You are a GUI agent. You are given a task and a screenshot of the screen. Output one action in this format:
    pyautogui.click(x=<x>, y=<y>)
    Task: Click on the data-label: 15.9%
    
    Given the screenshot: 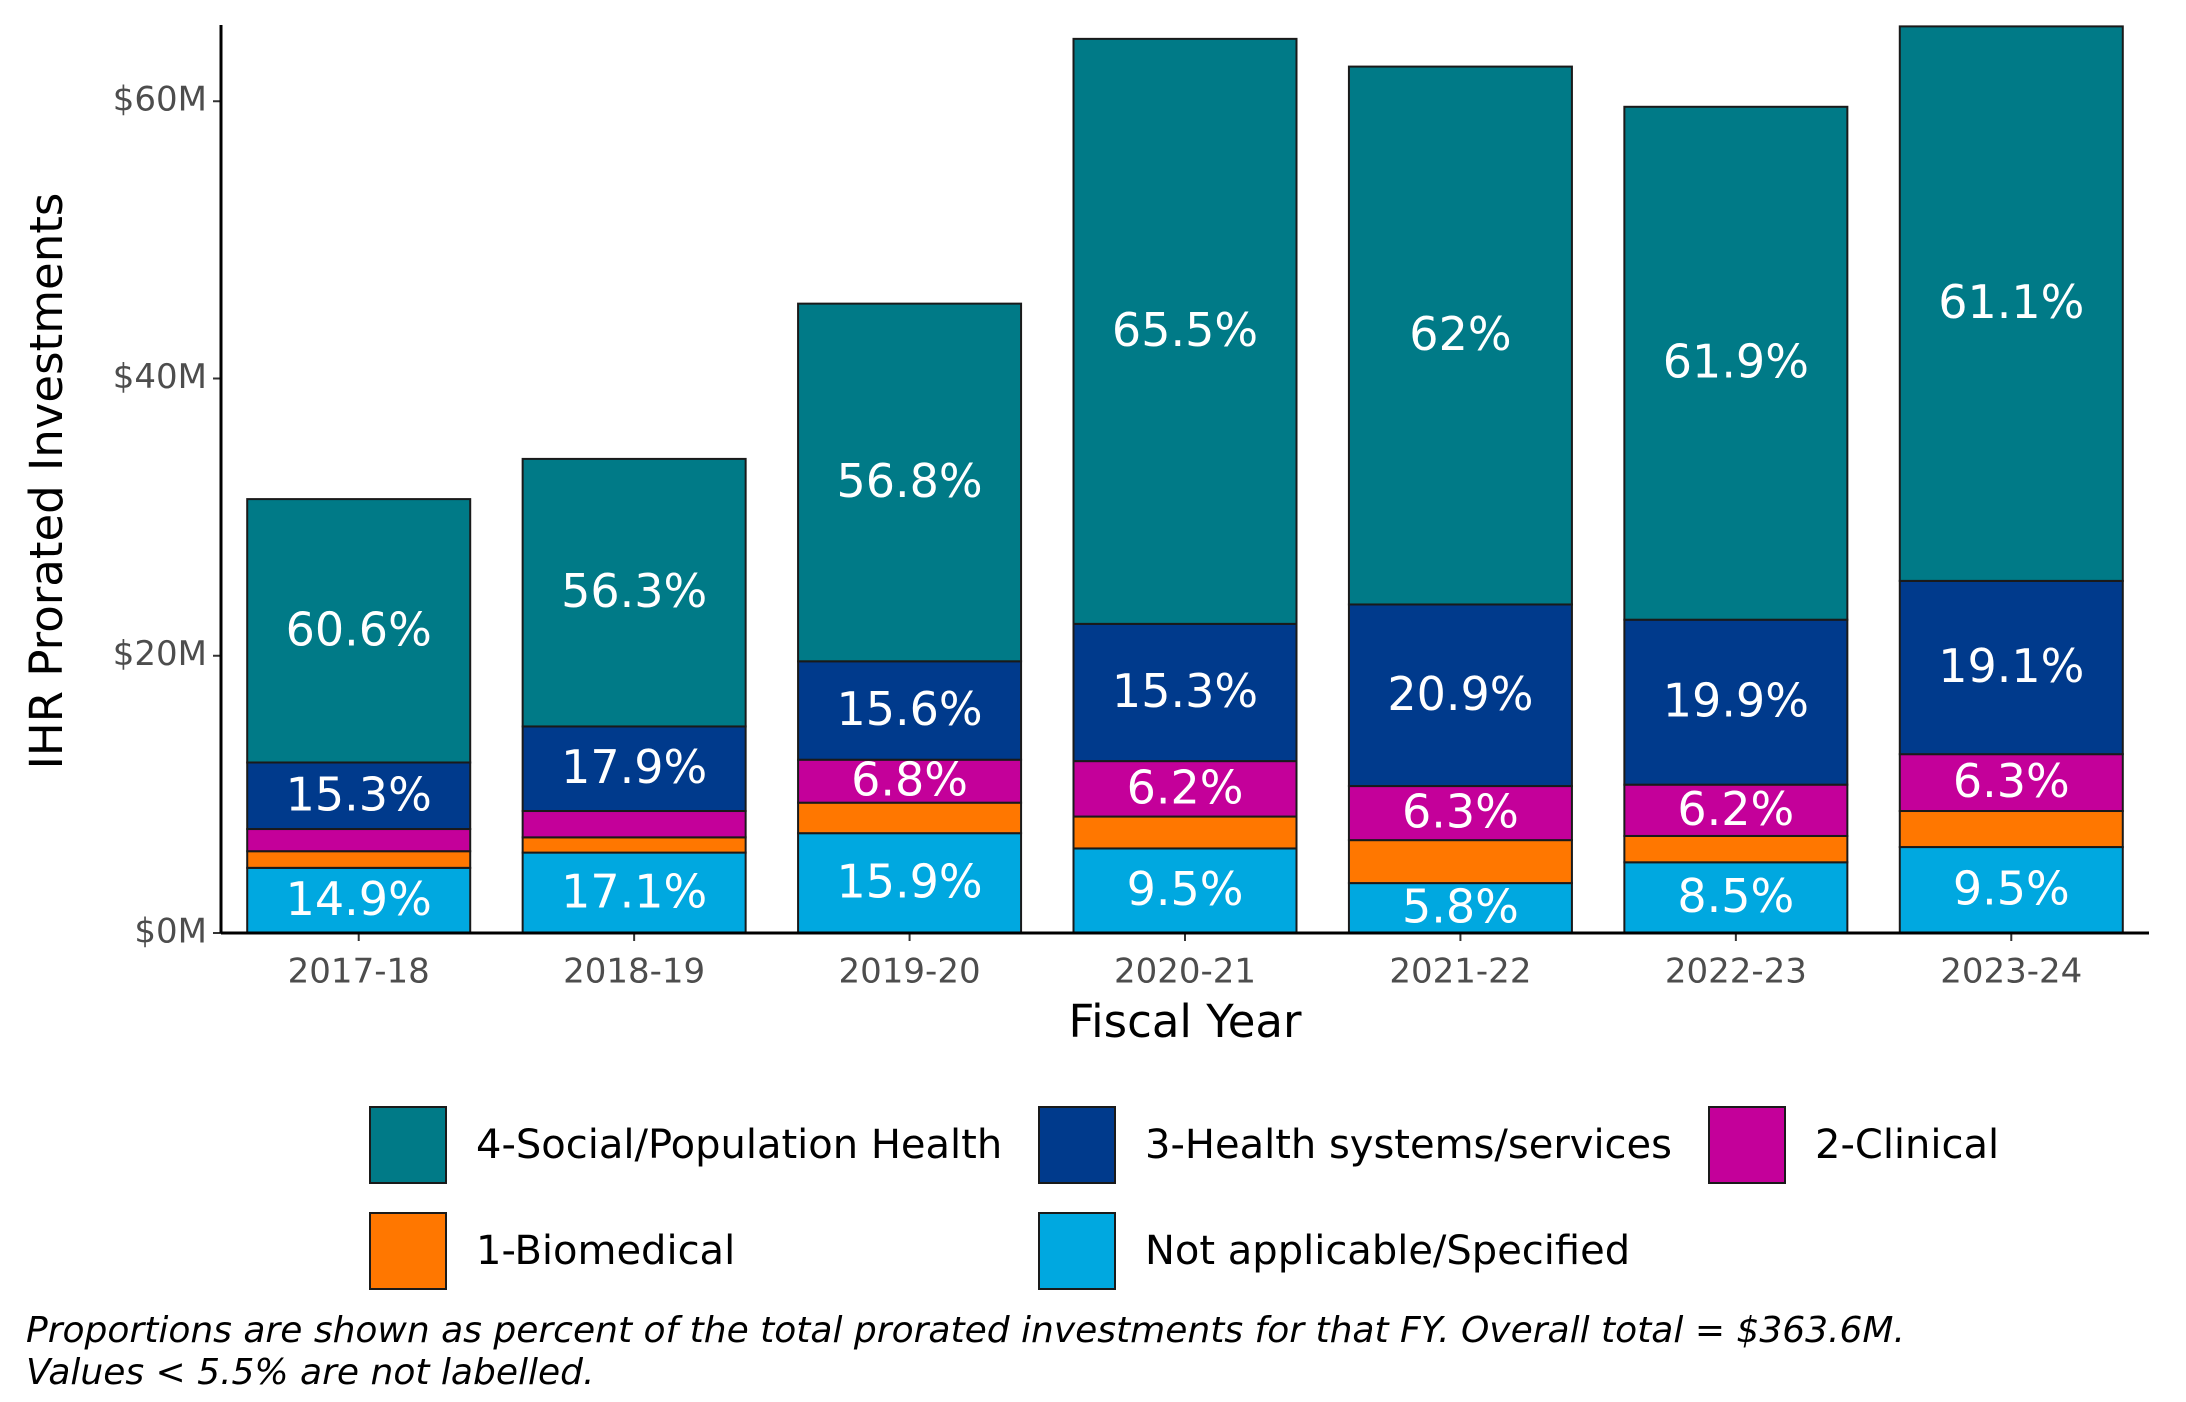 What is the action you would take?
    pyautogui.click(x=910, y=882)
    